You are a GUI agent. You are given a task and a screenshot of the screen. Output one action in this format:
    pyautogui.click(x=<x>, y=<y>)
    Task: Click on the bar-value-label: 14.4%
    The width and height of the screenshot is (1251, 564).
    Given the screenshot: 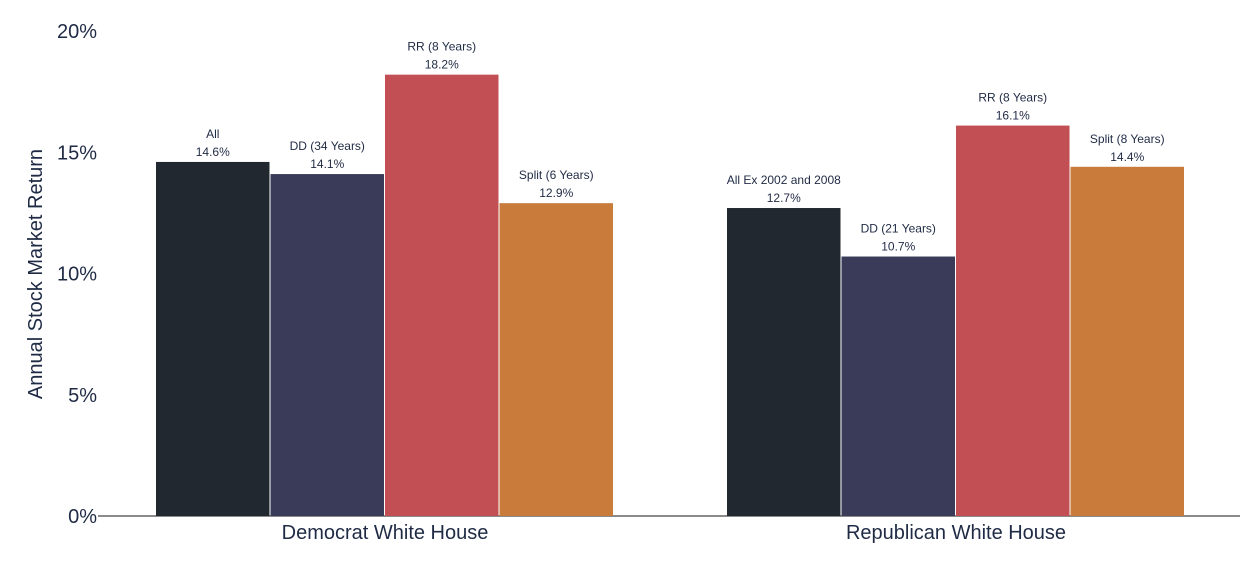 What is the action you would take?
    pyautogui.click(x=1127, y=157)
    